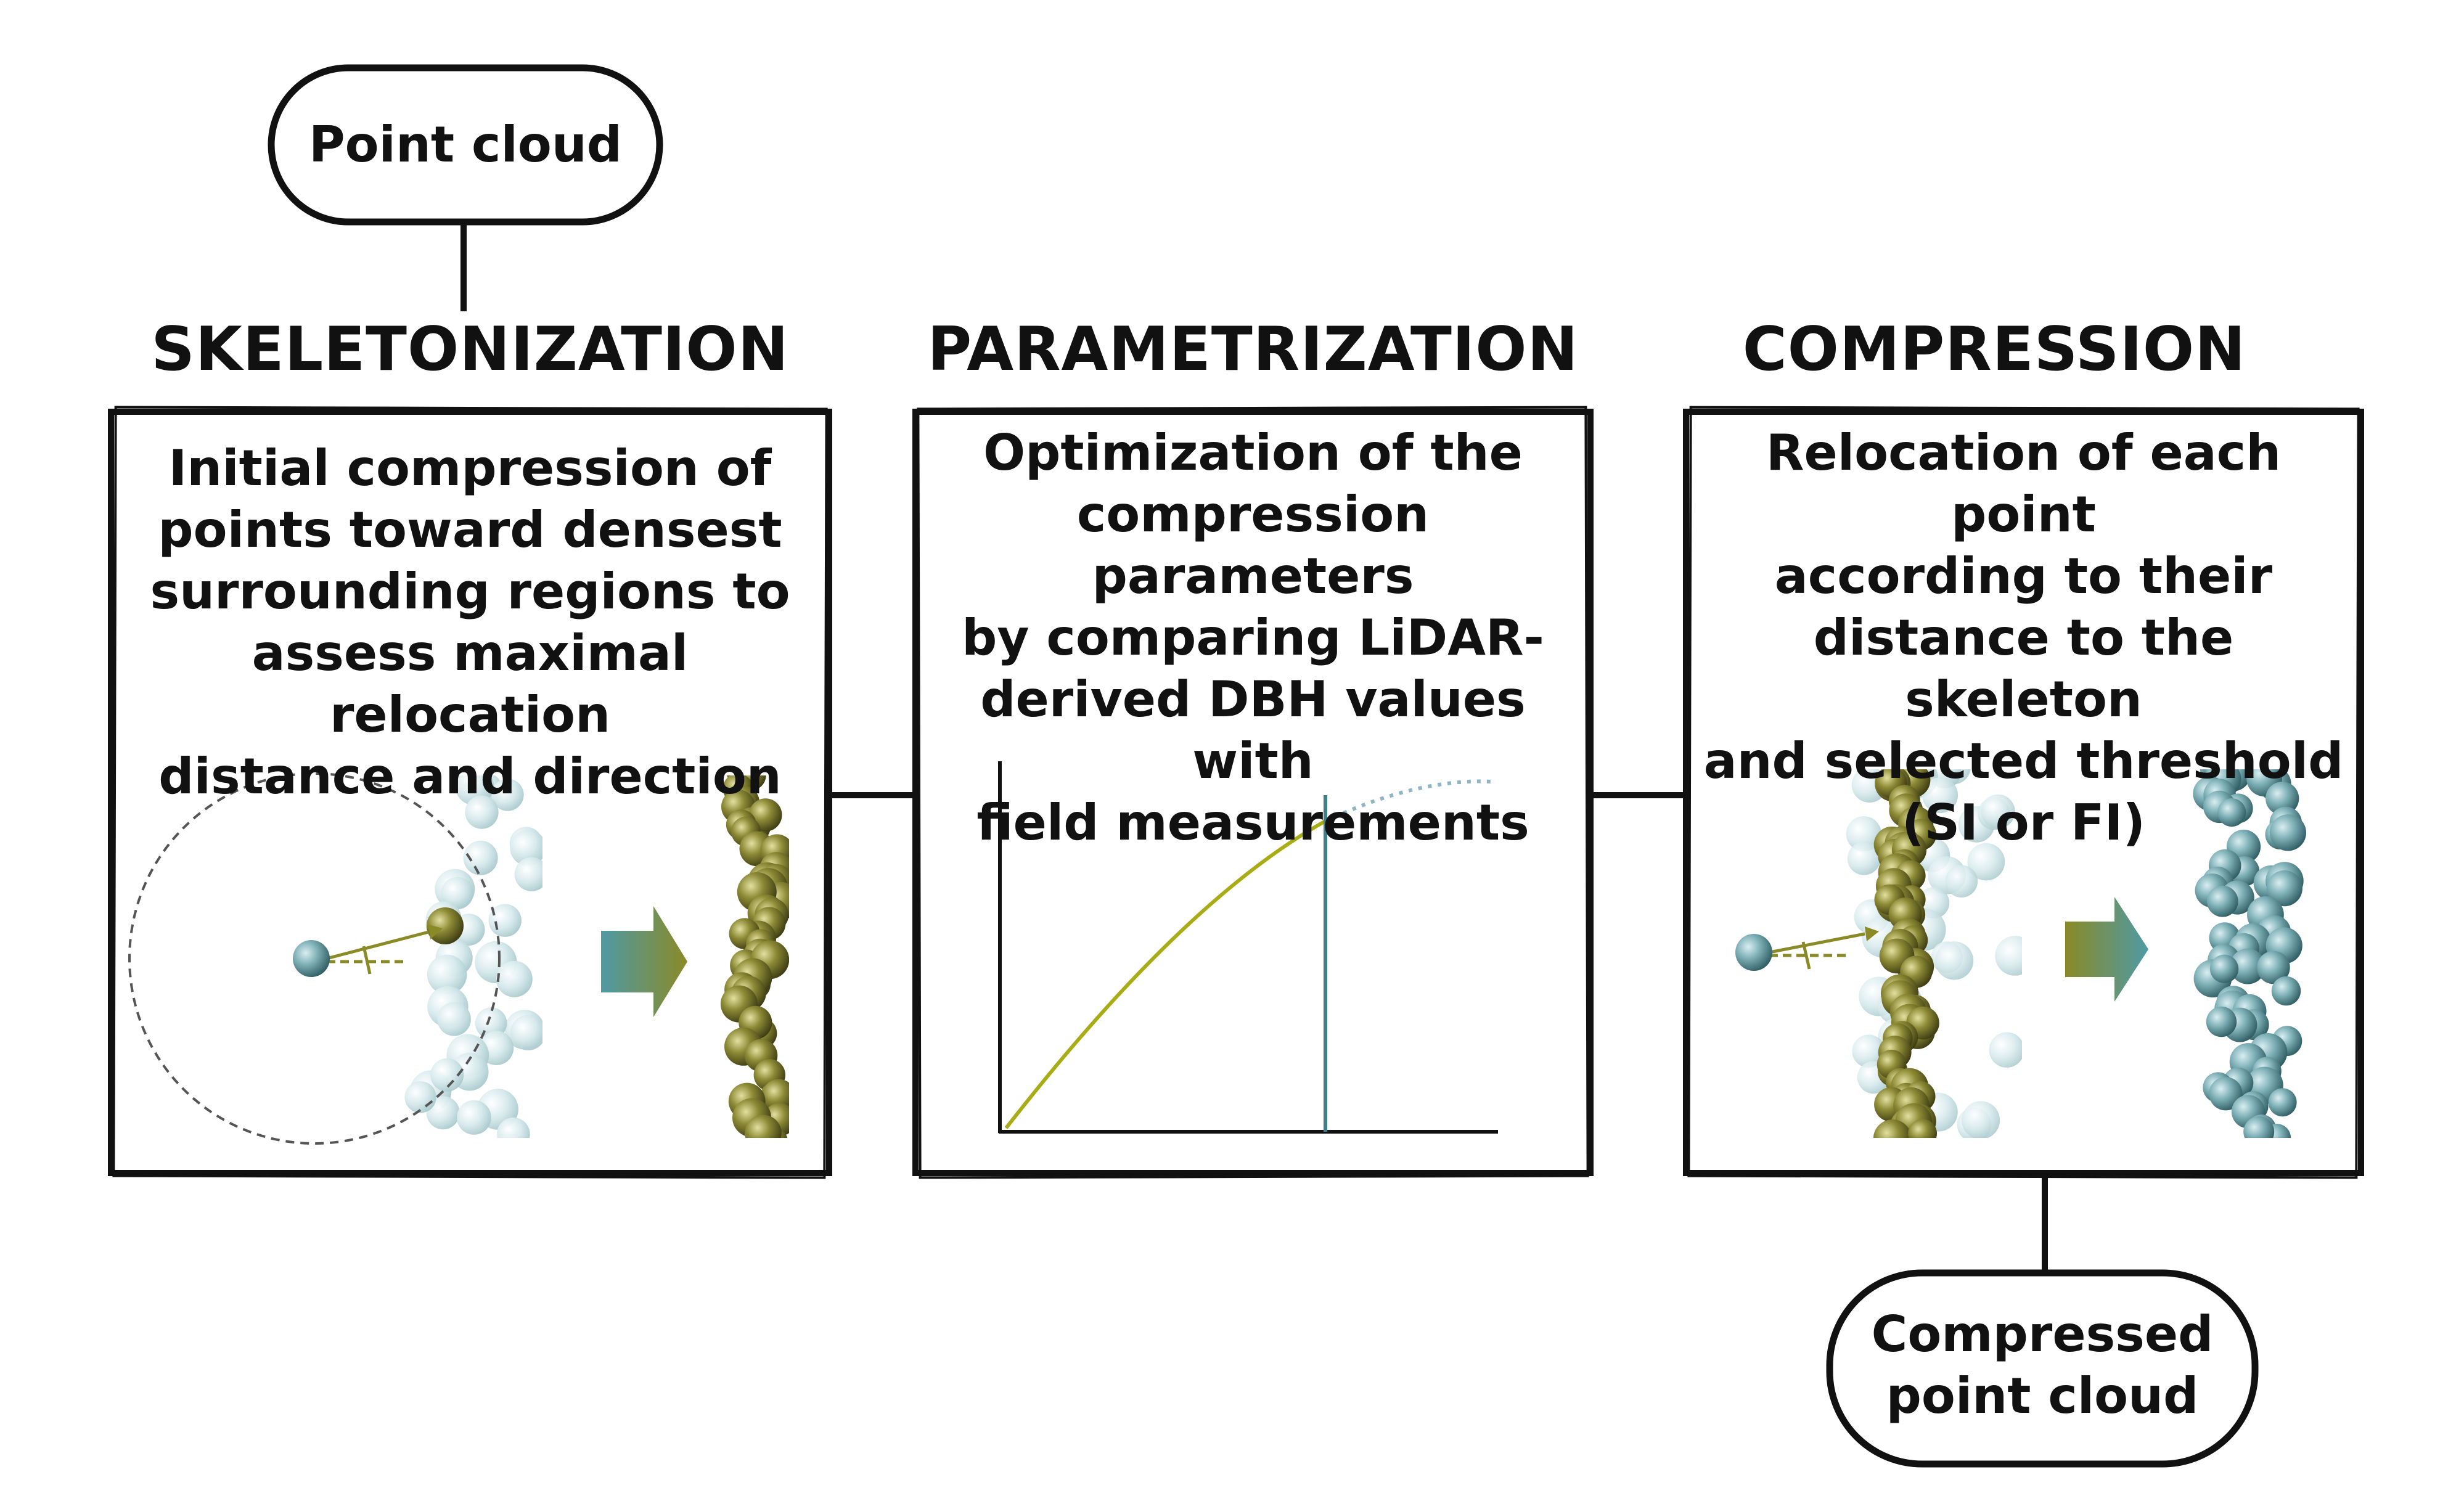 Image resolution: width=2464 pixels, height=1509 pixels. I want to click on relocation-vector, so click(377, 945).